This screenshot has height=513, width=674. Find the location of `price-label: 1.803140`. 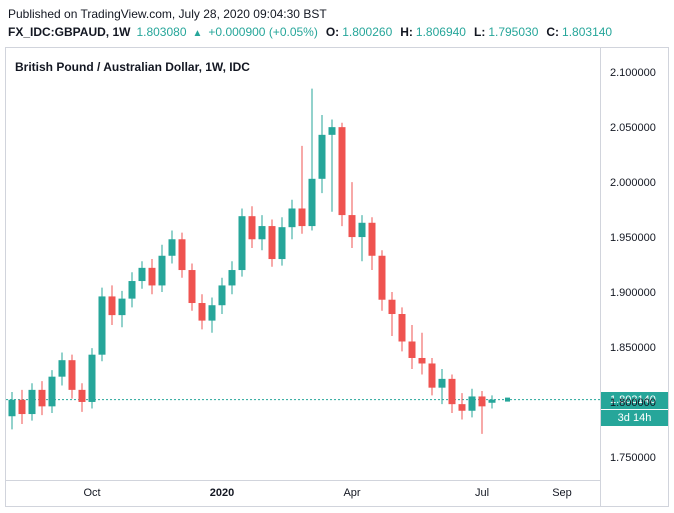

price-label: 1.803140 is located at coordinates (634, 400).